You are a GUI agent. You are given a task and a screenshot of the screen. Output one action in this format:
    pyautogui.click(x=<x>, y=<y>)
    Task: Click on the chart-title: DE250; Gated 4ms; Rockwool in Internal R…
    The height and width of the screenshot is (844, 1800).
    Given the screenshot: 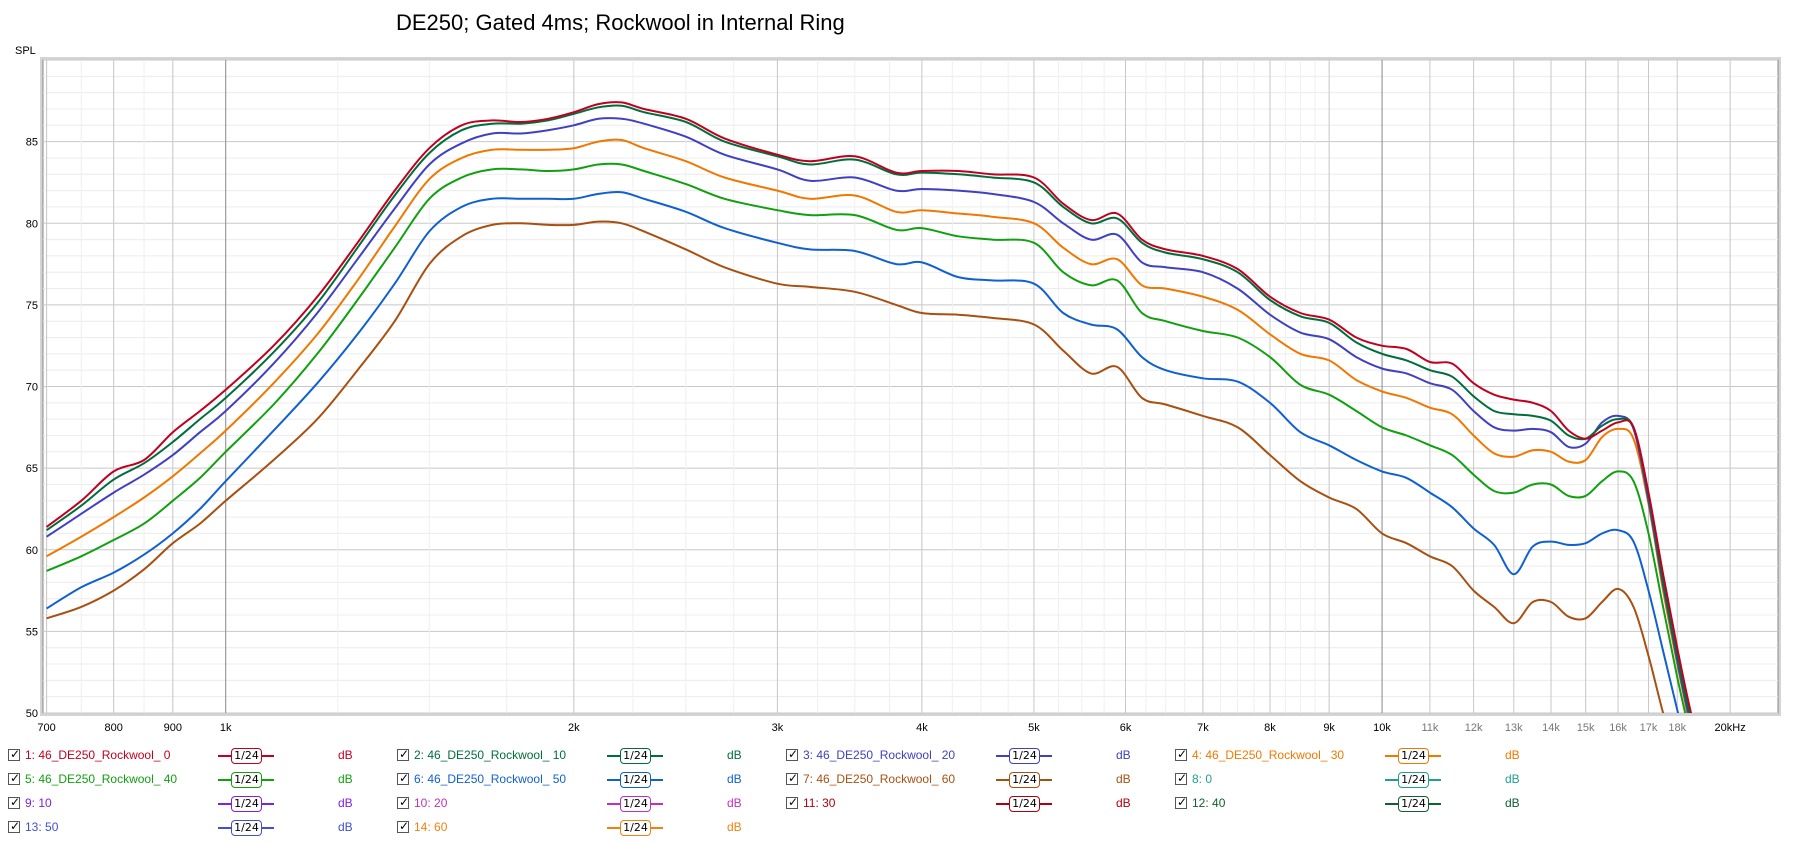 What is the action you would take?
    pyautogui.click(x=620, y=22)
    